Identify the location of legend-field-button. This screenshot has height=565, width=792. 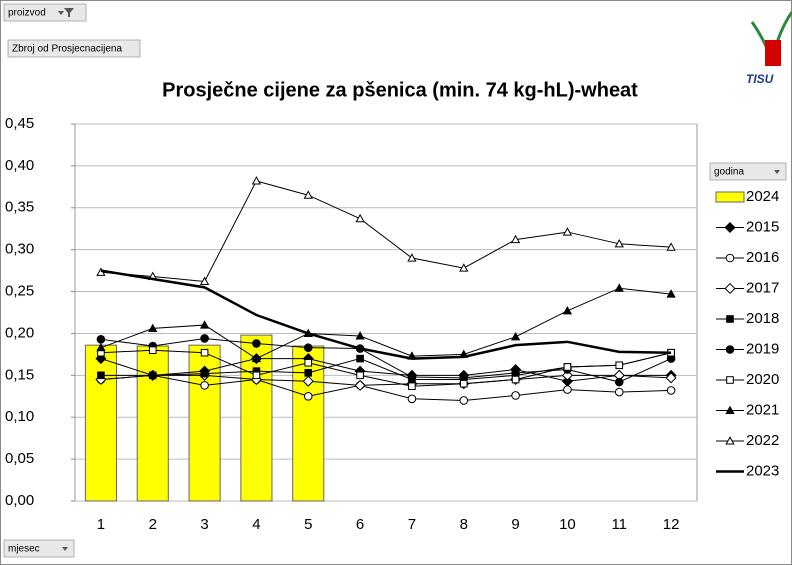
(748, 171).